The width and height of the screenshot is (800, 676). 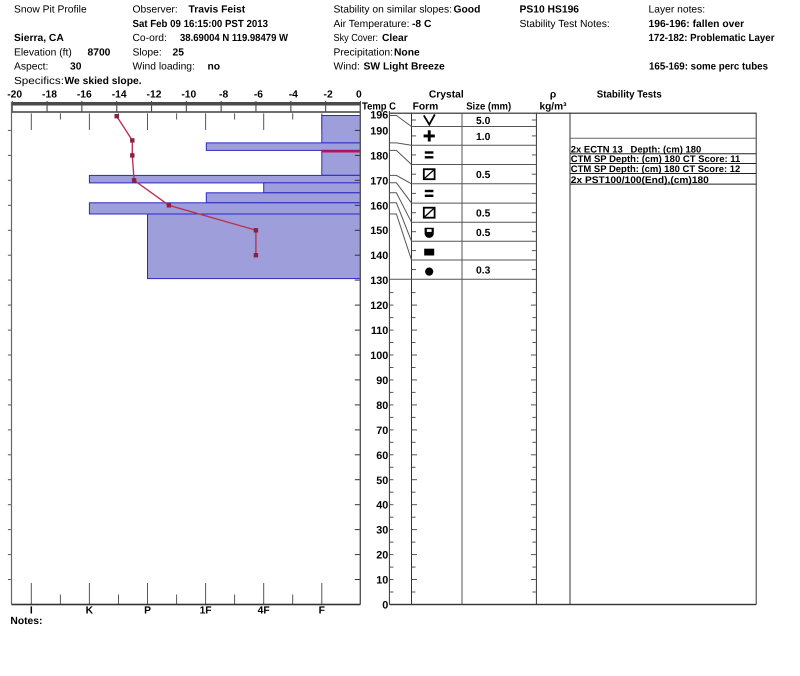 What do you see at coordinates (14, 95) in the screenshot?
I see `svg-text: -20` at bounding box center [14, 95].